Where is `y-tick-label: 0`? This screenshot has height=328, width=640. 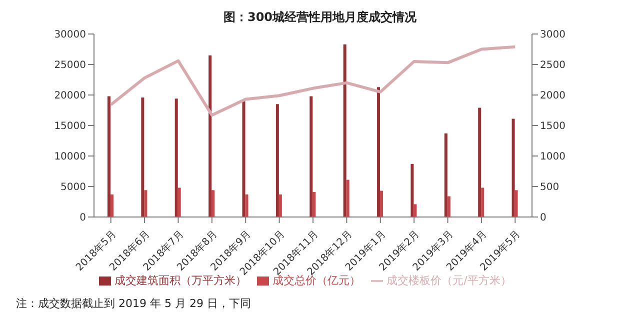
y-tick-label: 0 is located at coordinates (83, 218).